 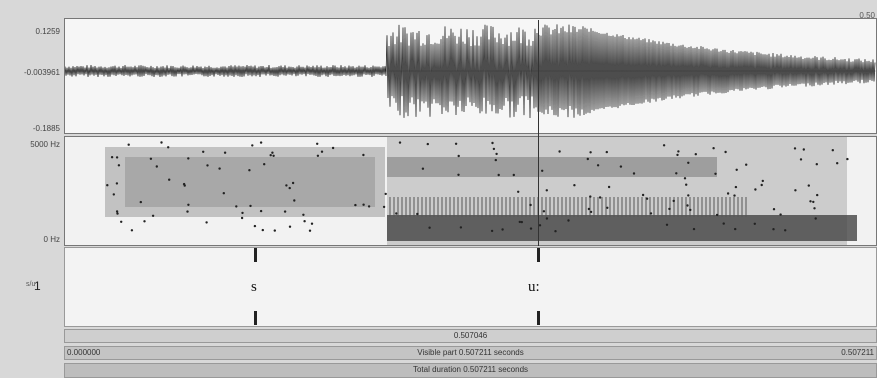 What do you see at coordinates (31, 284) in the screenshot?
I see `tier-name: s/u` at bounding box center [31, 284].